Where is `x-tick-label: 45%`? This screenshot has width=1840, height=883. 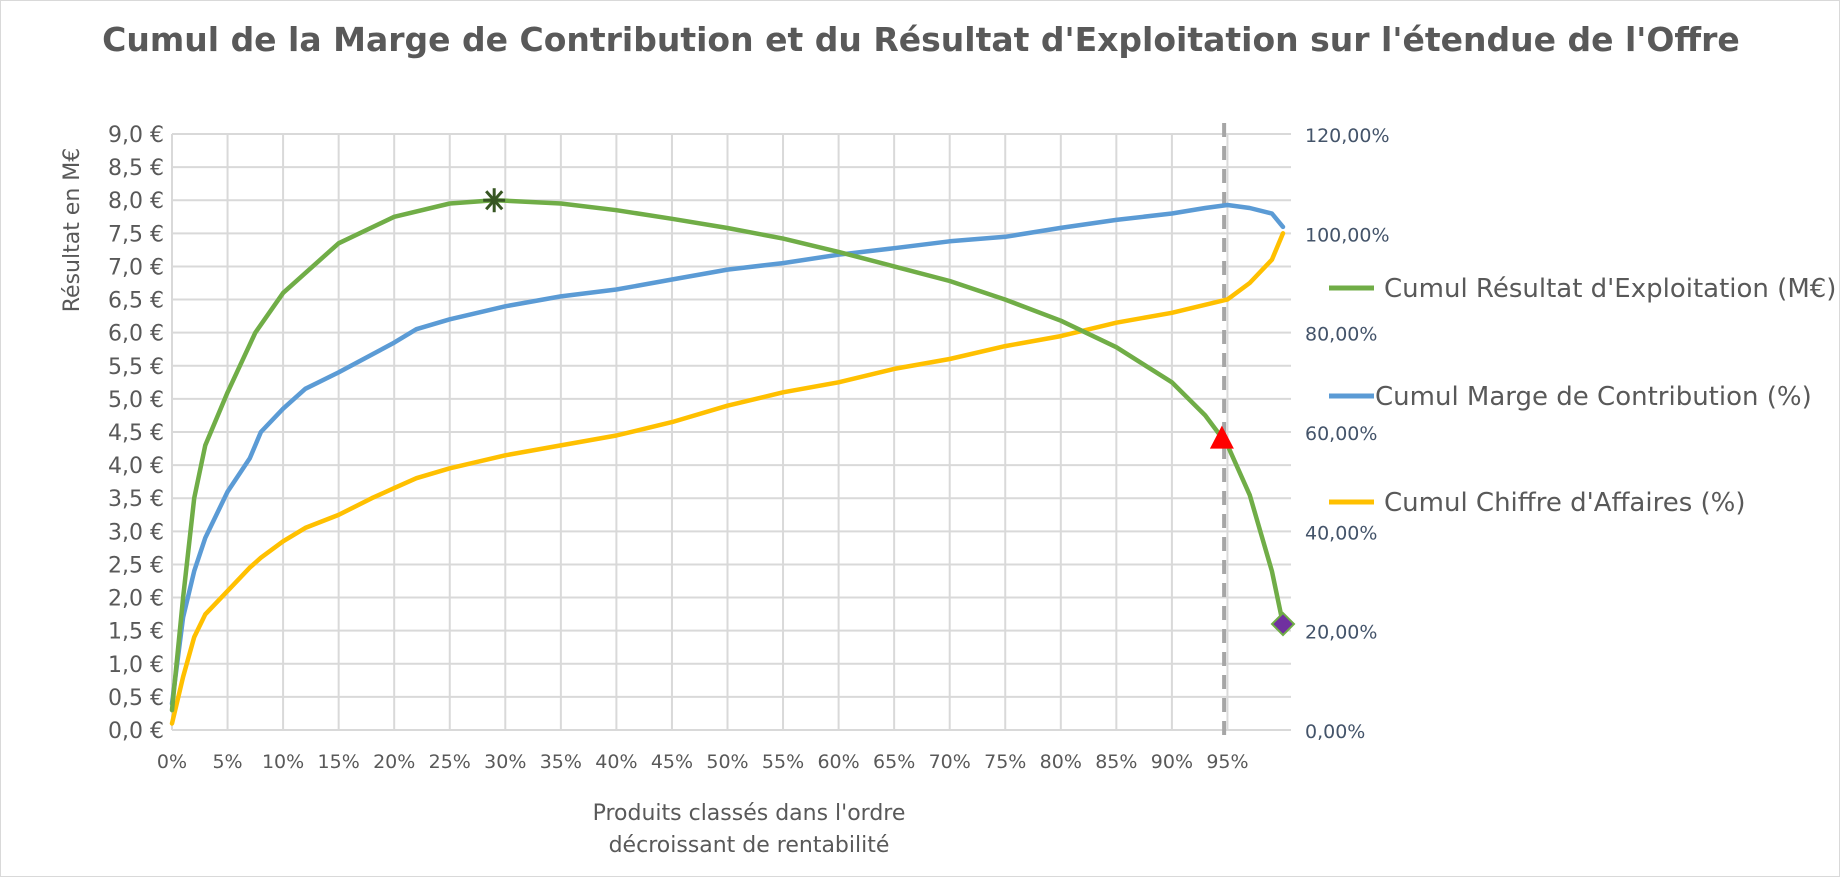 x-tick-label: 45% is located at coordinates (672, 762).